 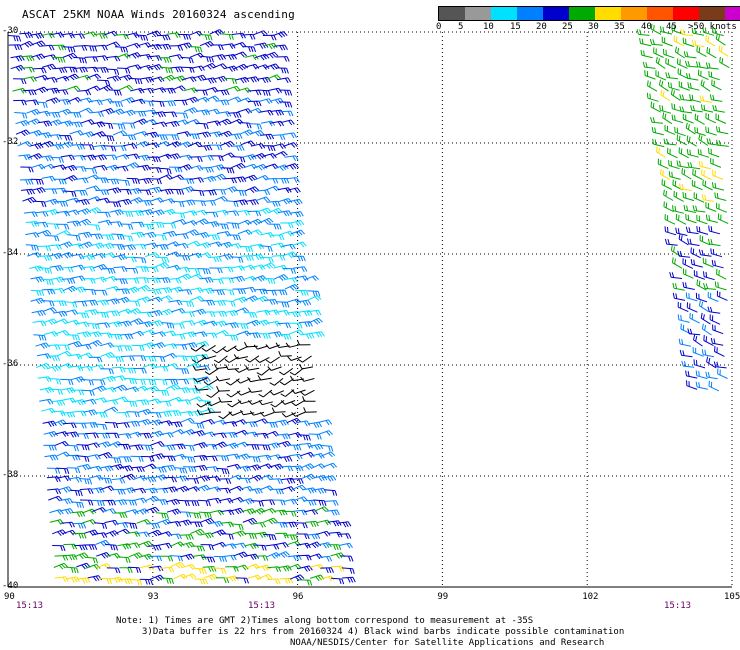 What do you see at coordinates (461, 27) in the screenshot?
I see `legend-tick-label: 5` at bounding box center [461, 27].